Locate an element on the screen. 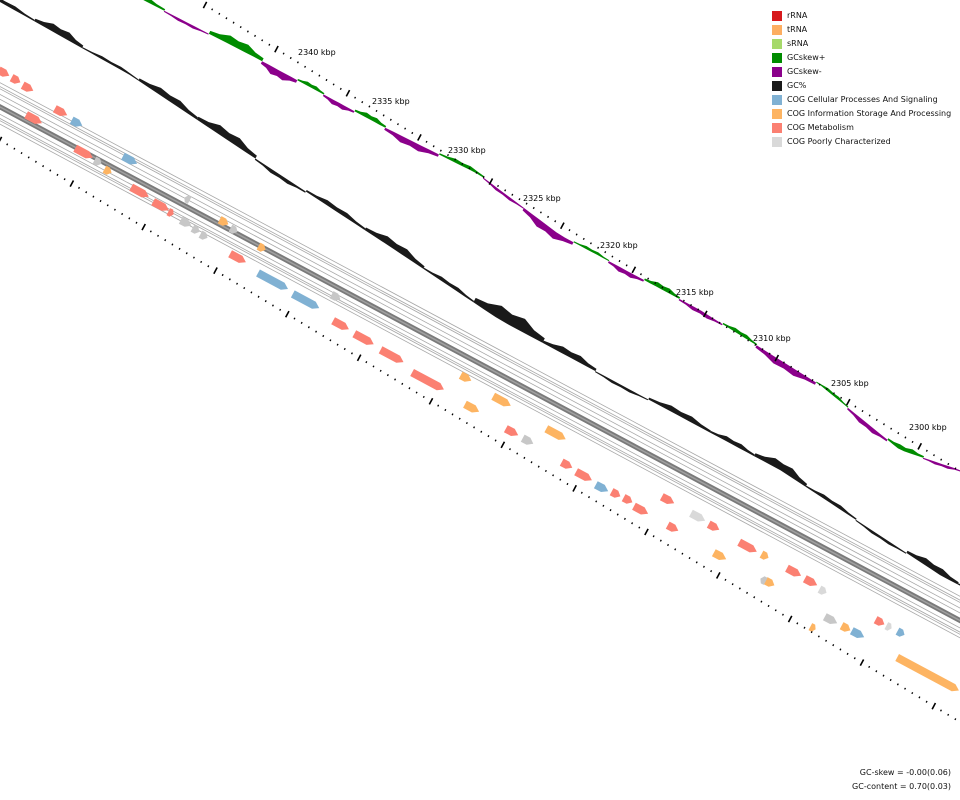 The height and width of the screenshot is (800, 960). legend-label: rRNA is located at coordinates (797, 15).